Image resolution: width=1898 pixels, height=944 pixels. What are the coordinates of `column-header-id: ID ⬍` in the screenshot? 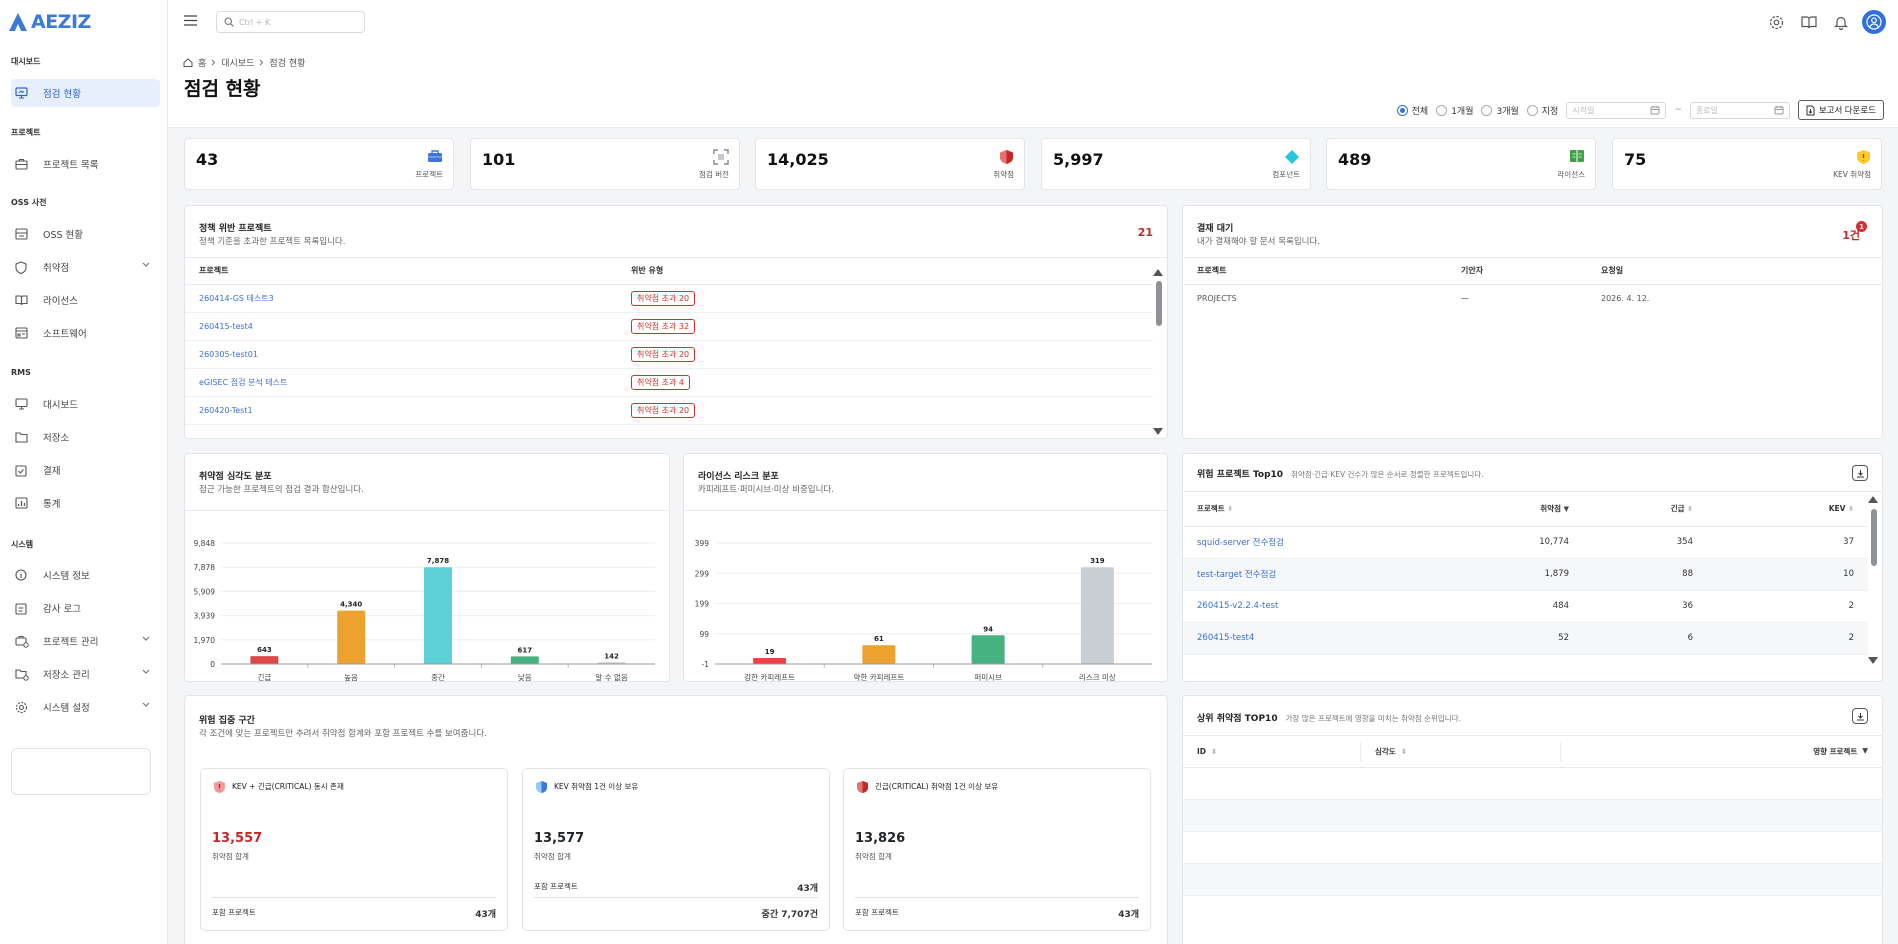 It's located at (1272, 751).